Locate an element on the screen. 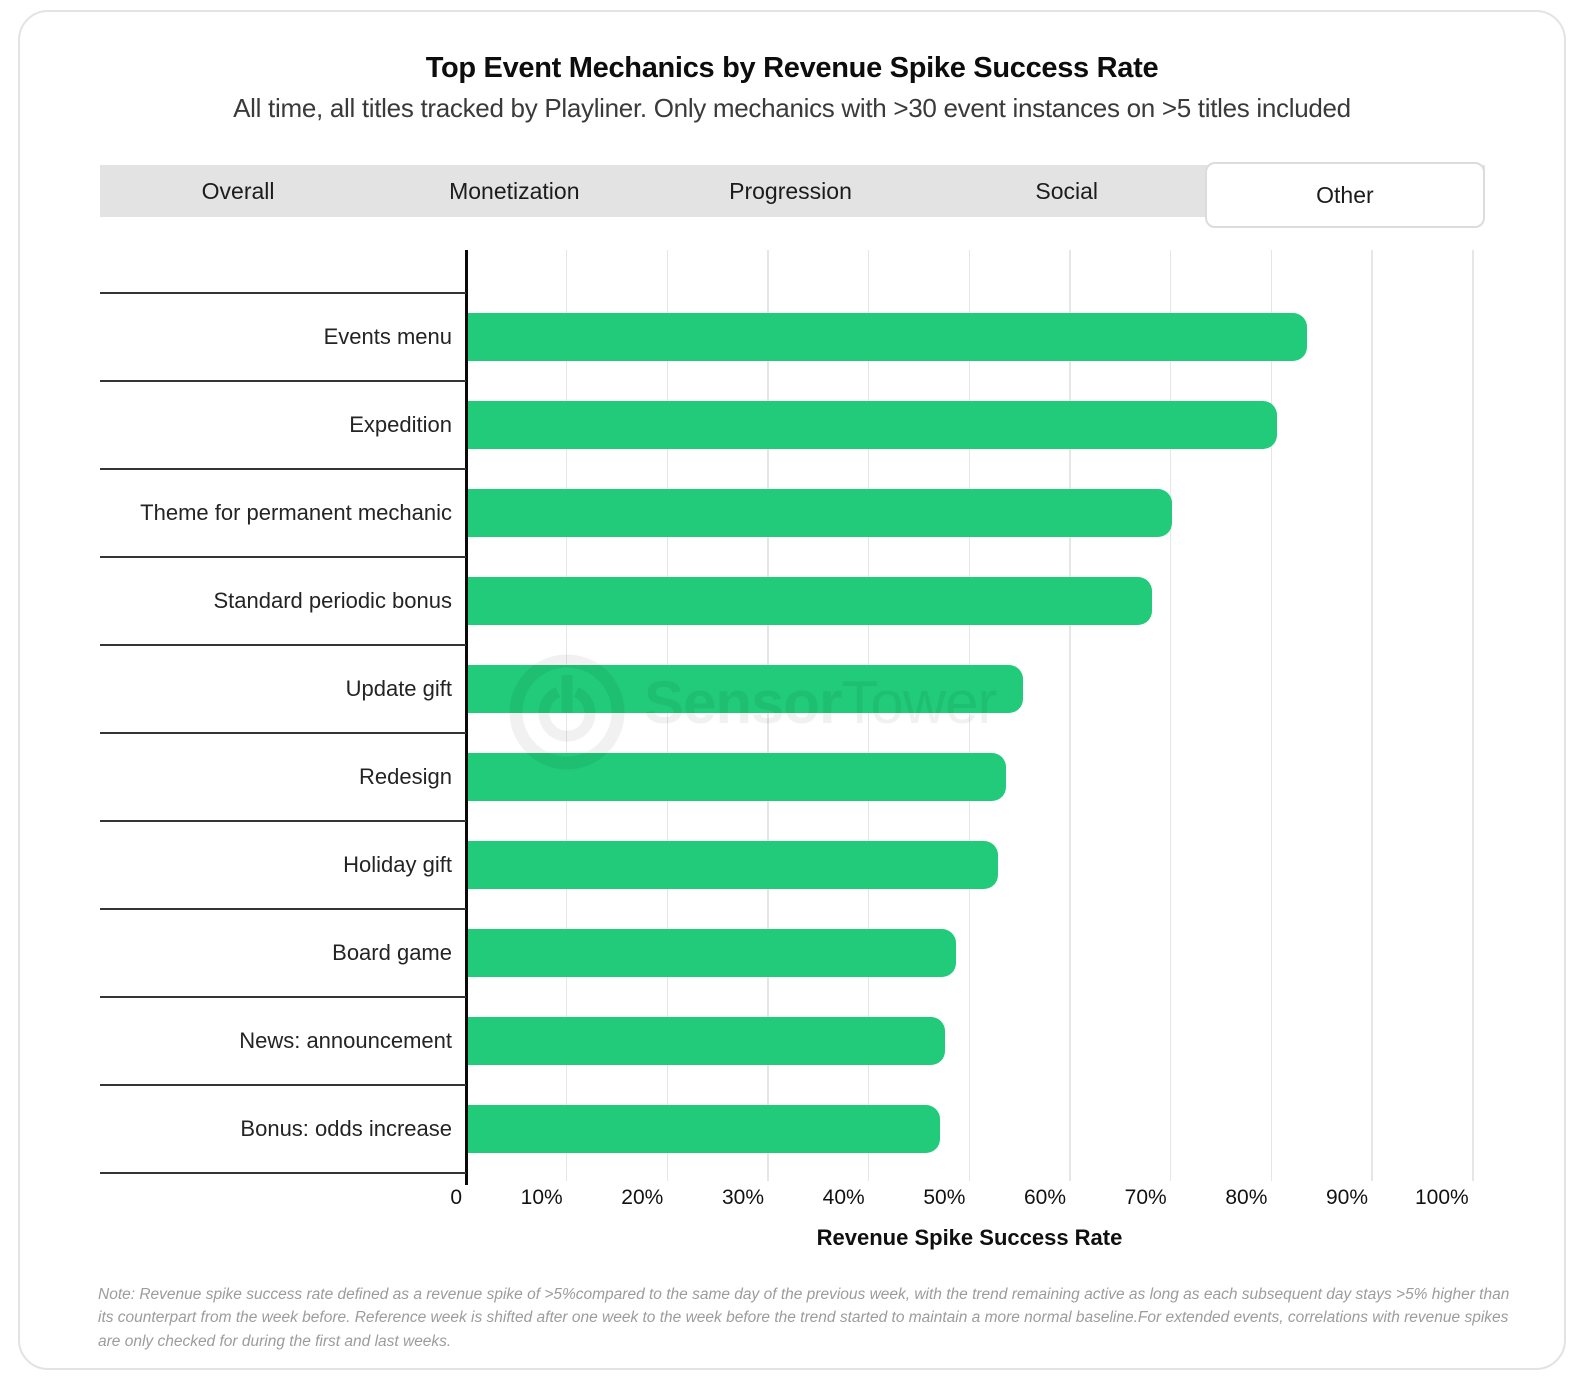 This screenshot has width=1584, height=1380. tab-progression: Progression is located at coordinates (790, 190).